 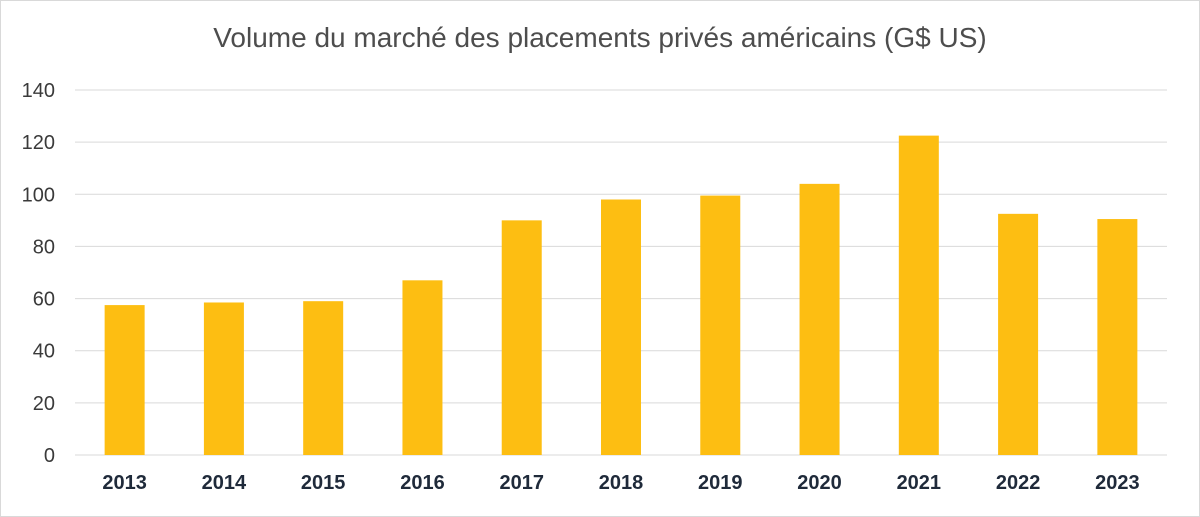 I want to click on x-tick-label: 2022, so click(x=1018, y=483).